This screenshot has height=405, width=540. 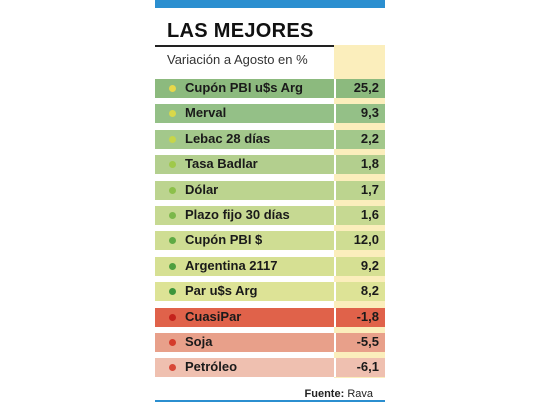 I want to click on table-row: Soja -5,5, so click(x=270, y=342).